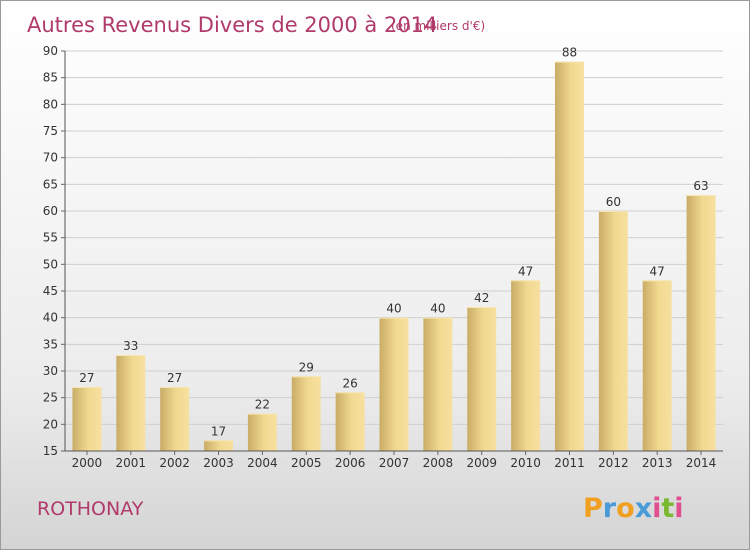 This screenshot has height=553, width=750. Describe the element at coordinates (50, 78) in the screenshot. I see `y-tick-label: 85` at that location.